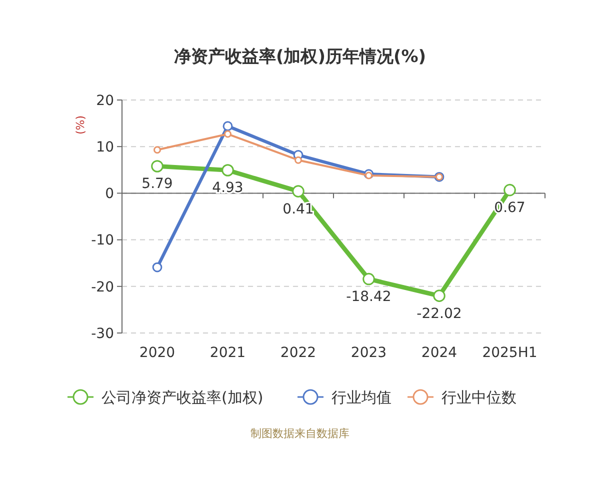 This screenshot has width=600, height=480. Describe the element at coordinates (102, 287) in the screenshot. I see `y-tick-label: -20` at that location.